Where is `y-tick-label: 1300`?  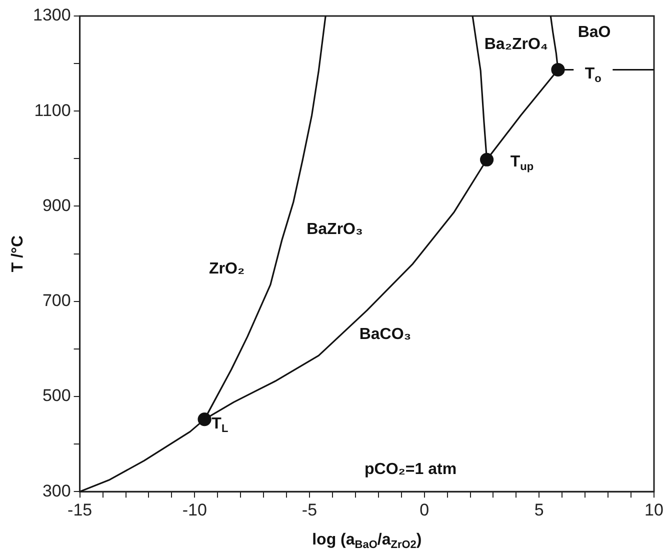
y-tick-label: 1300 is located at coordinates (51, 15).